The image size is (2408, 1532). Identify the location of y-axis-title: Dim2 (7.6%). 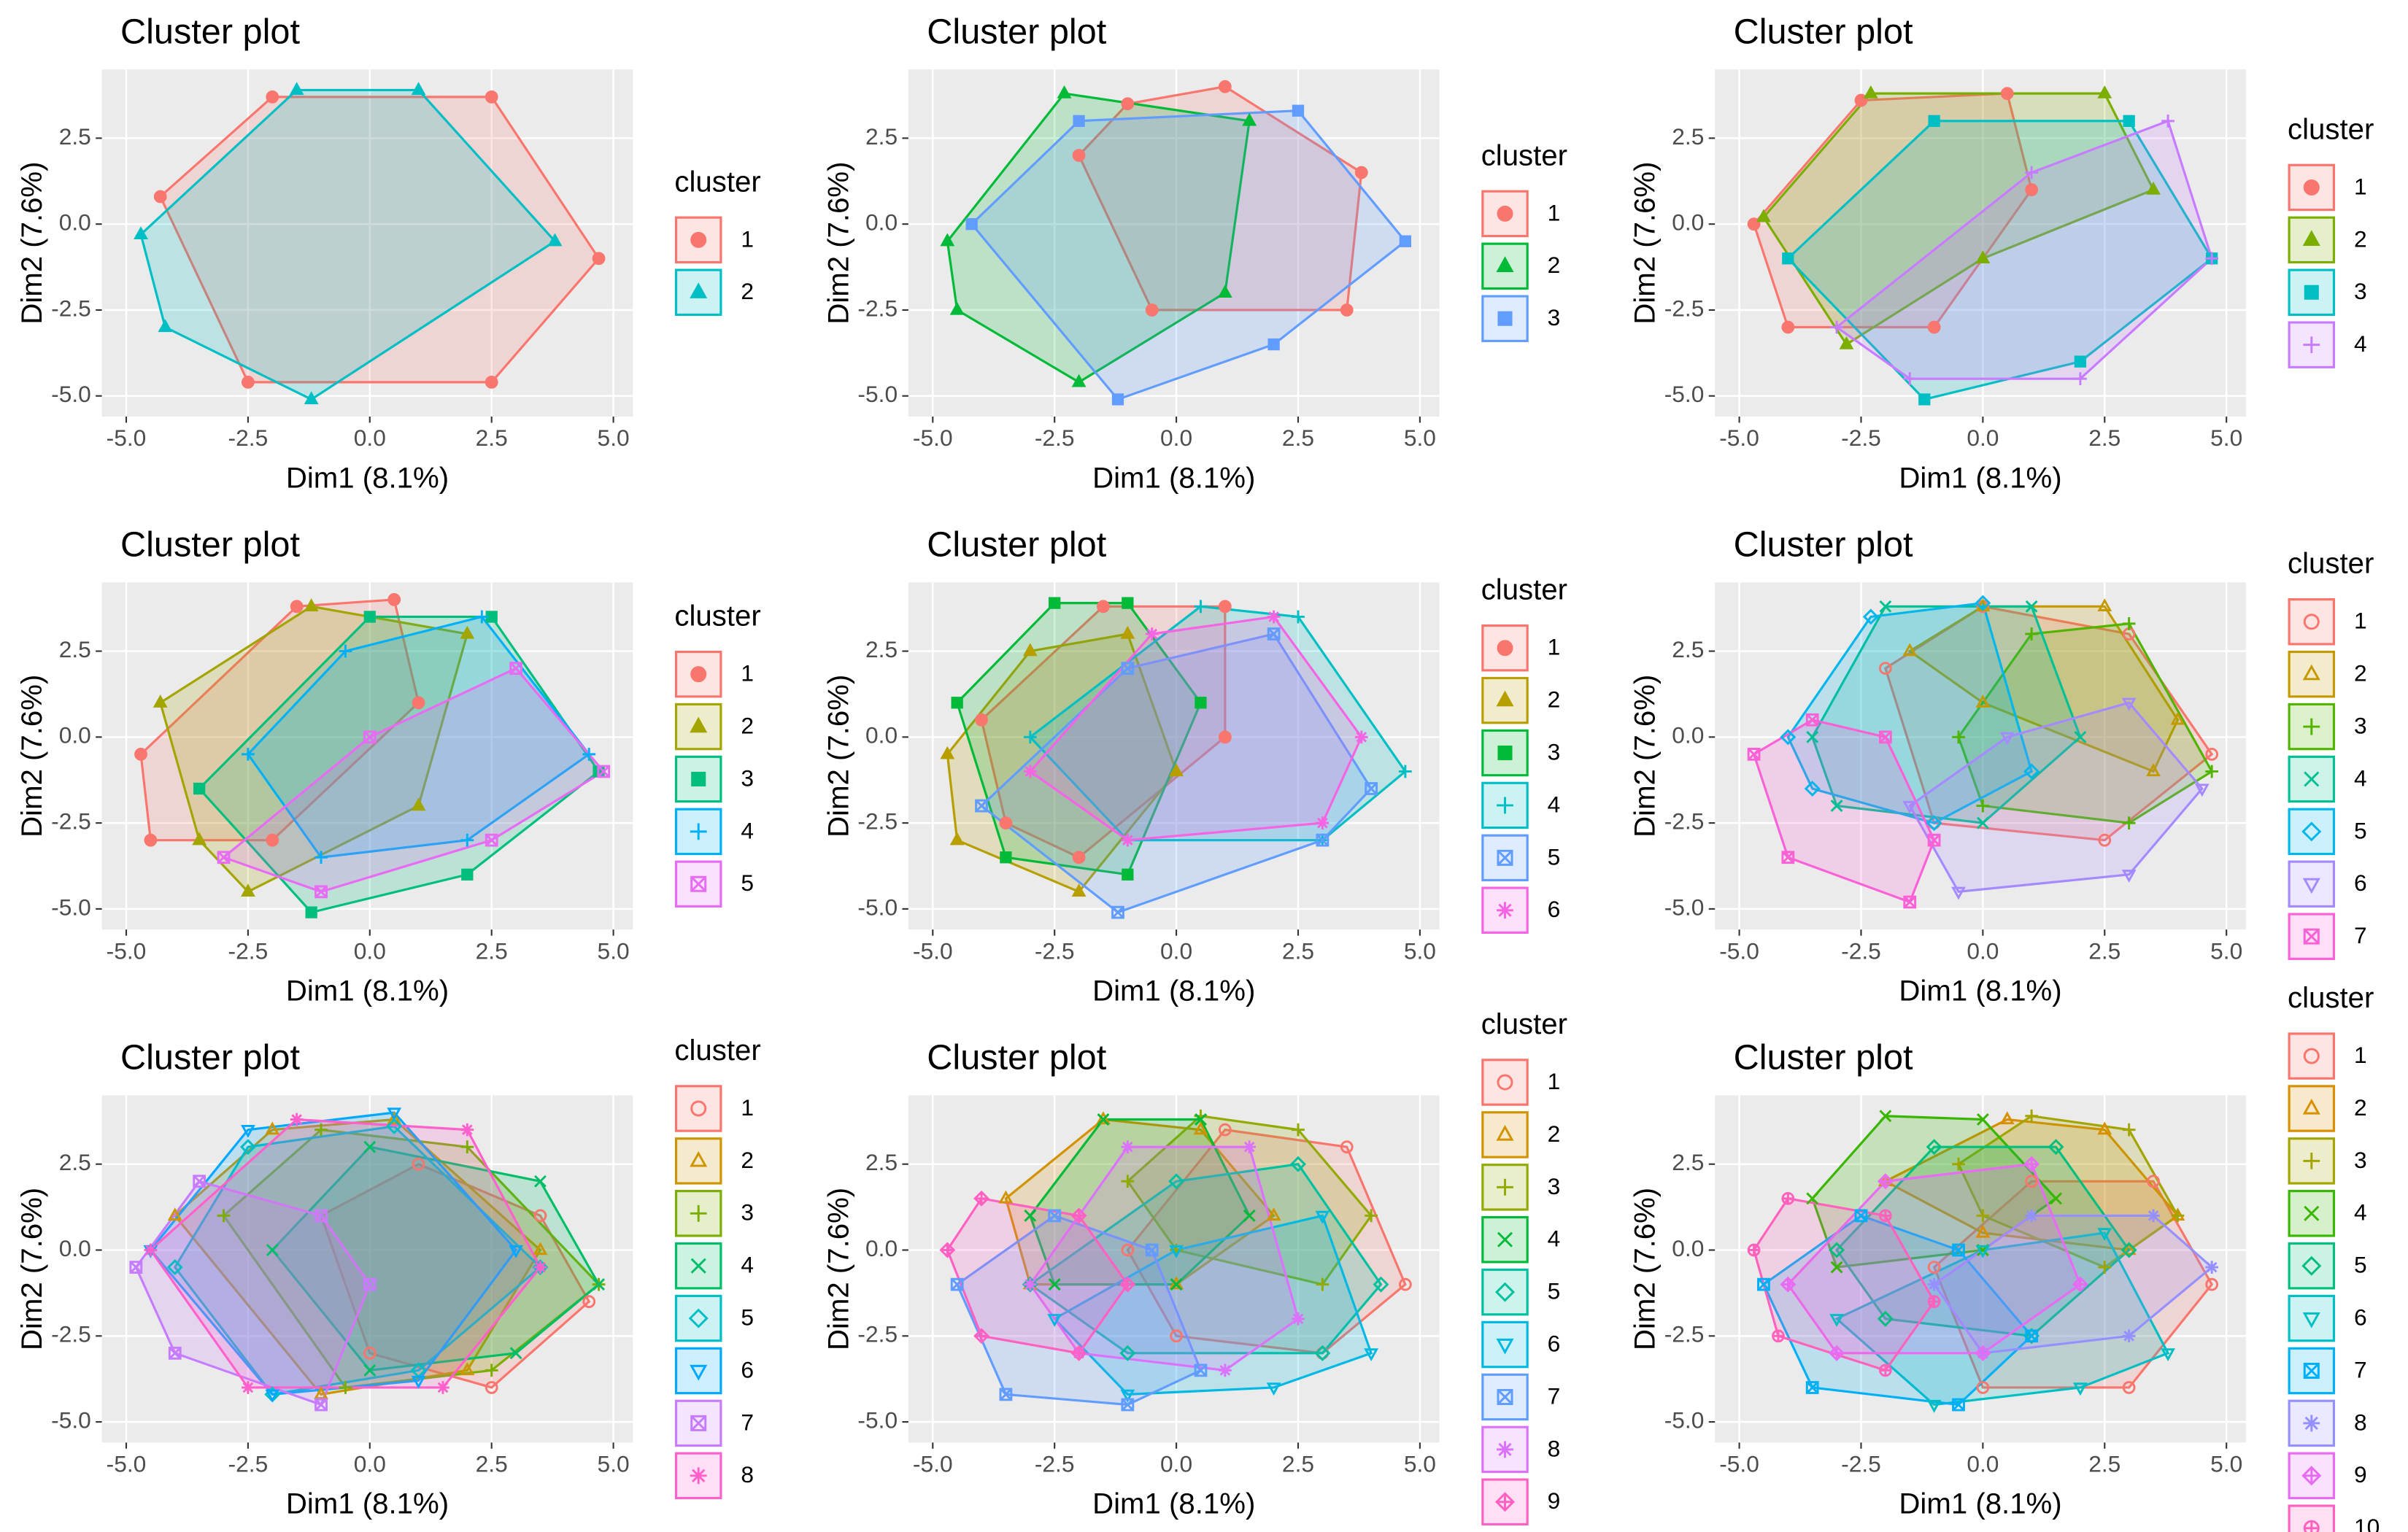
(1645, 1269).